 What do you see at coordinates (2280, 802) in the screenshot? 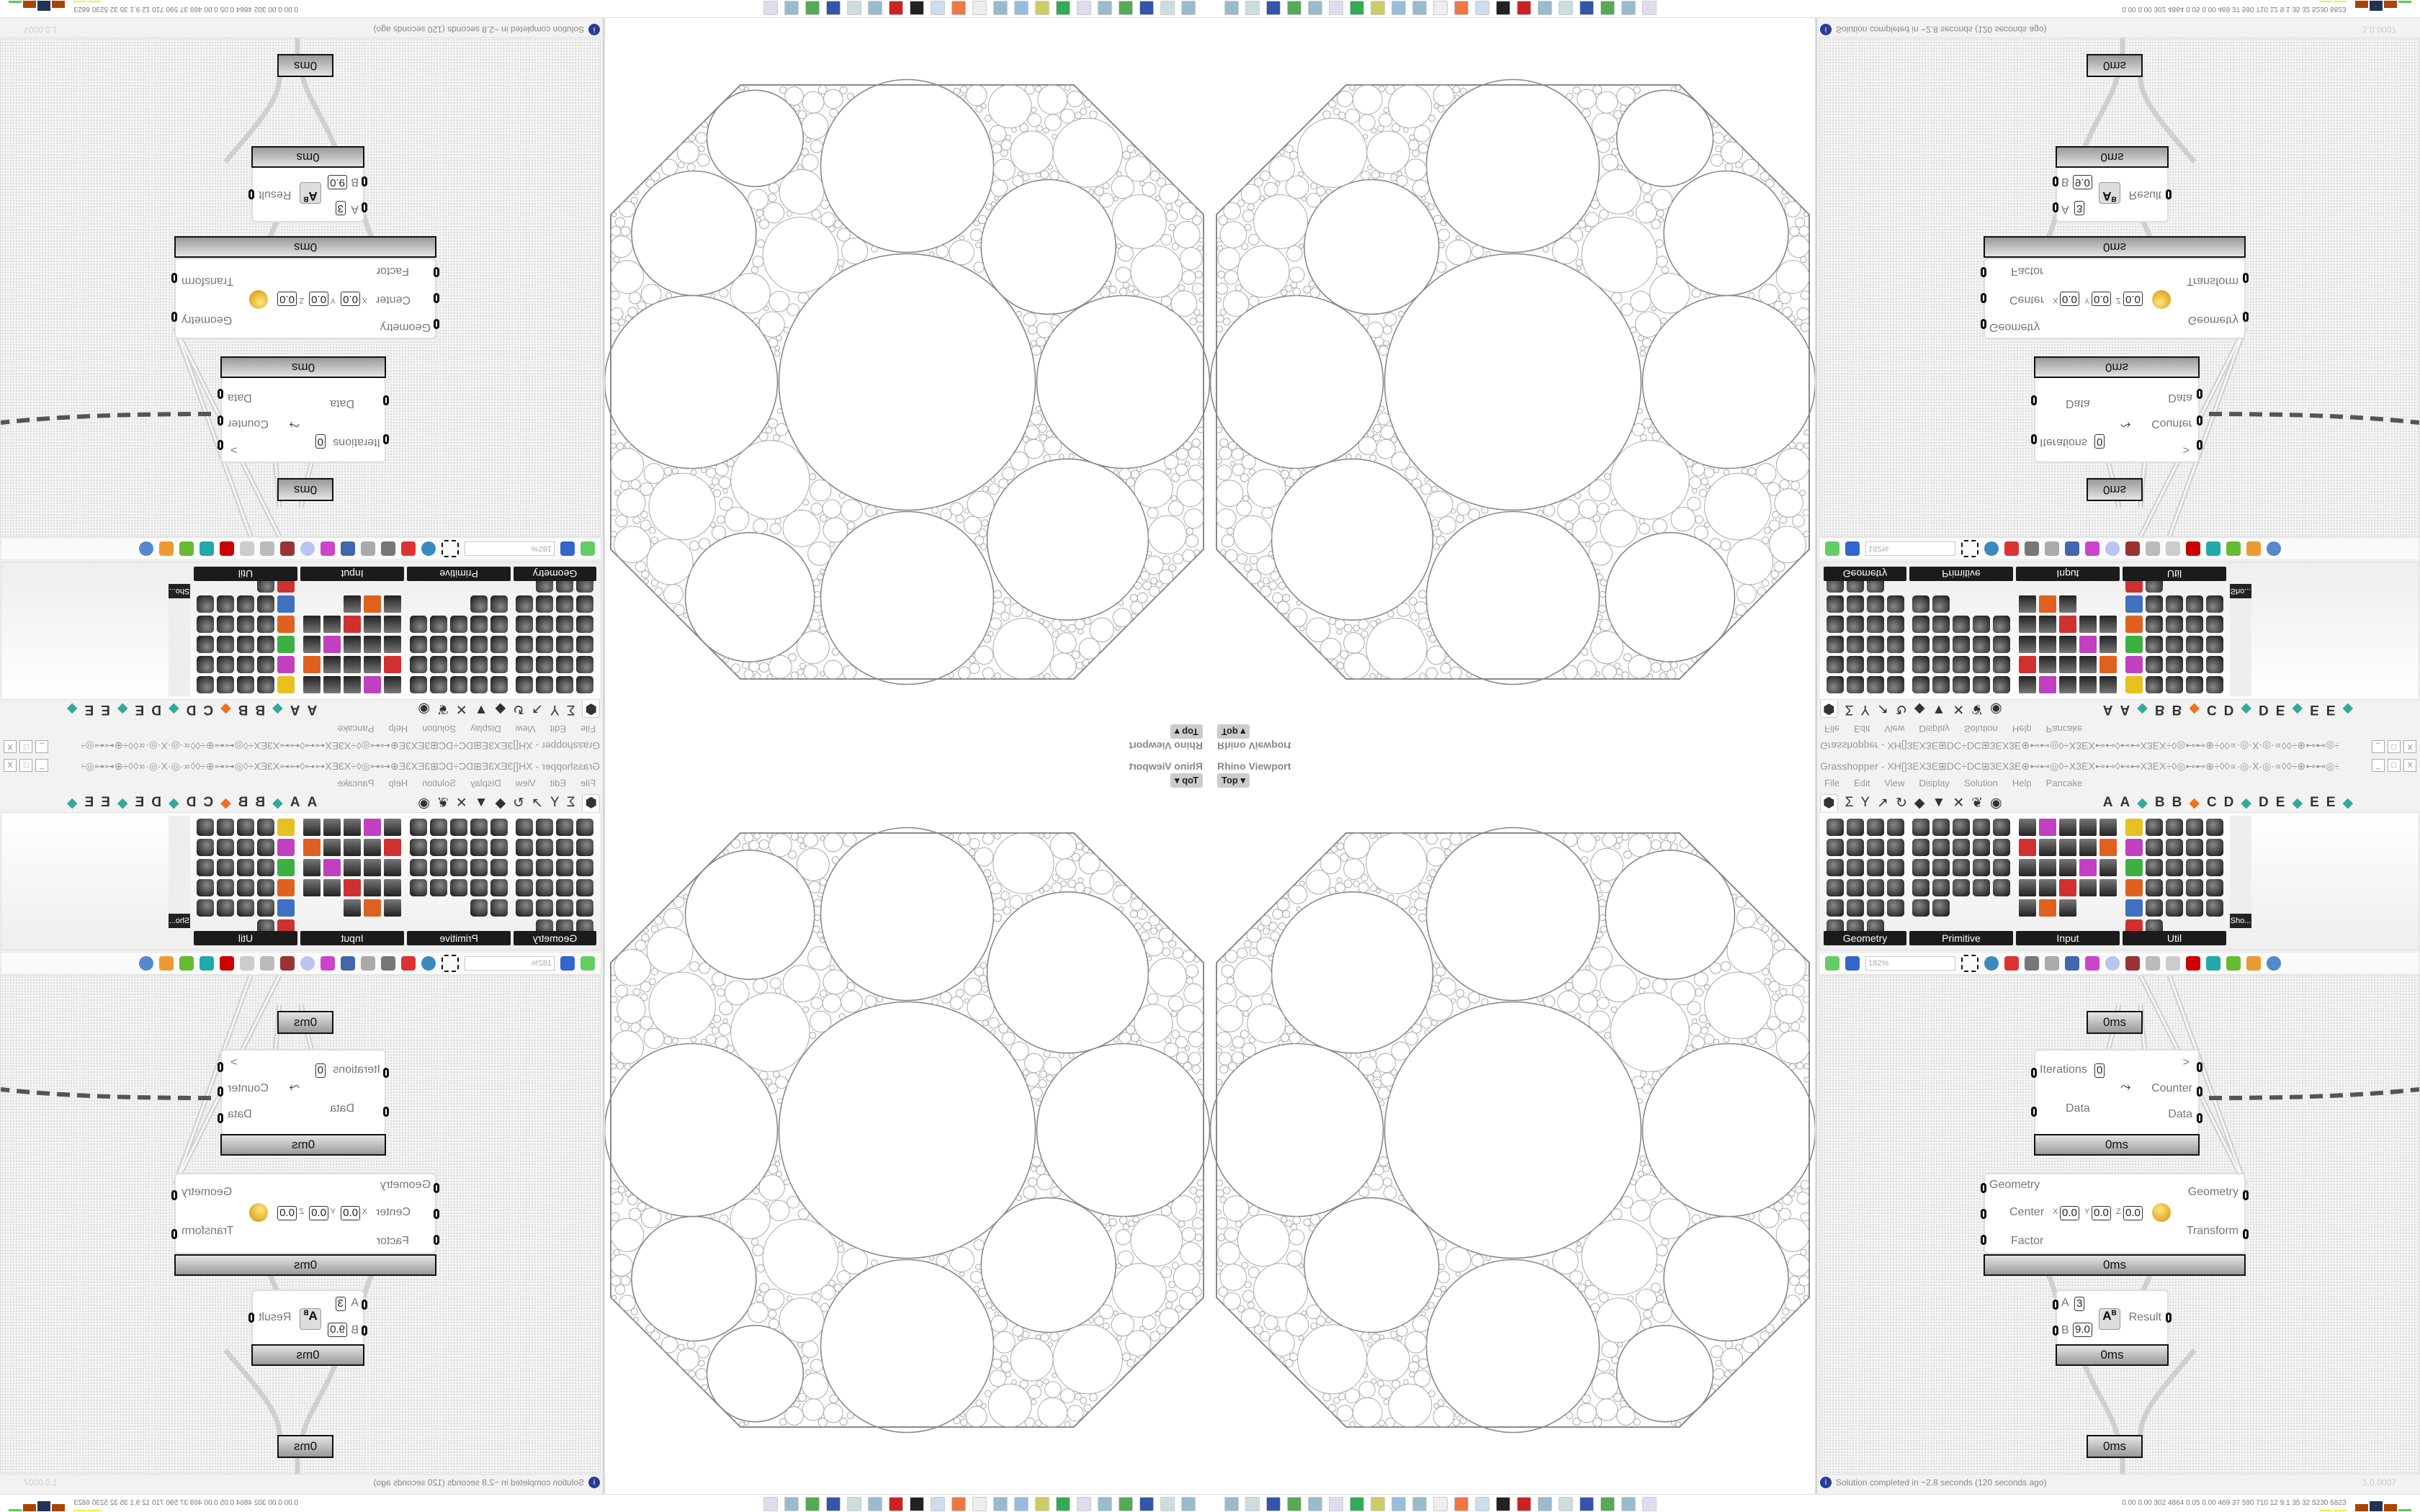
I see `plugin-tab-e: E` at bounding box center [2280, 802].